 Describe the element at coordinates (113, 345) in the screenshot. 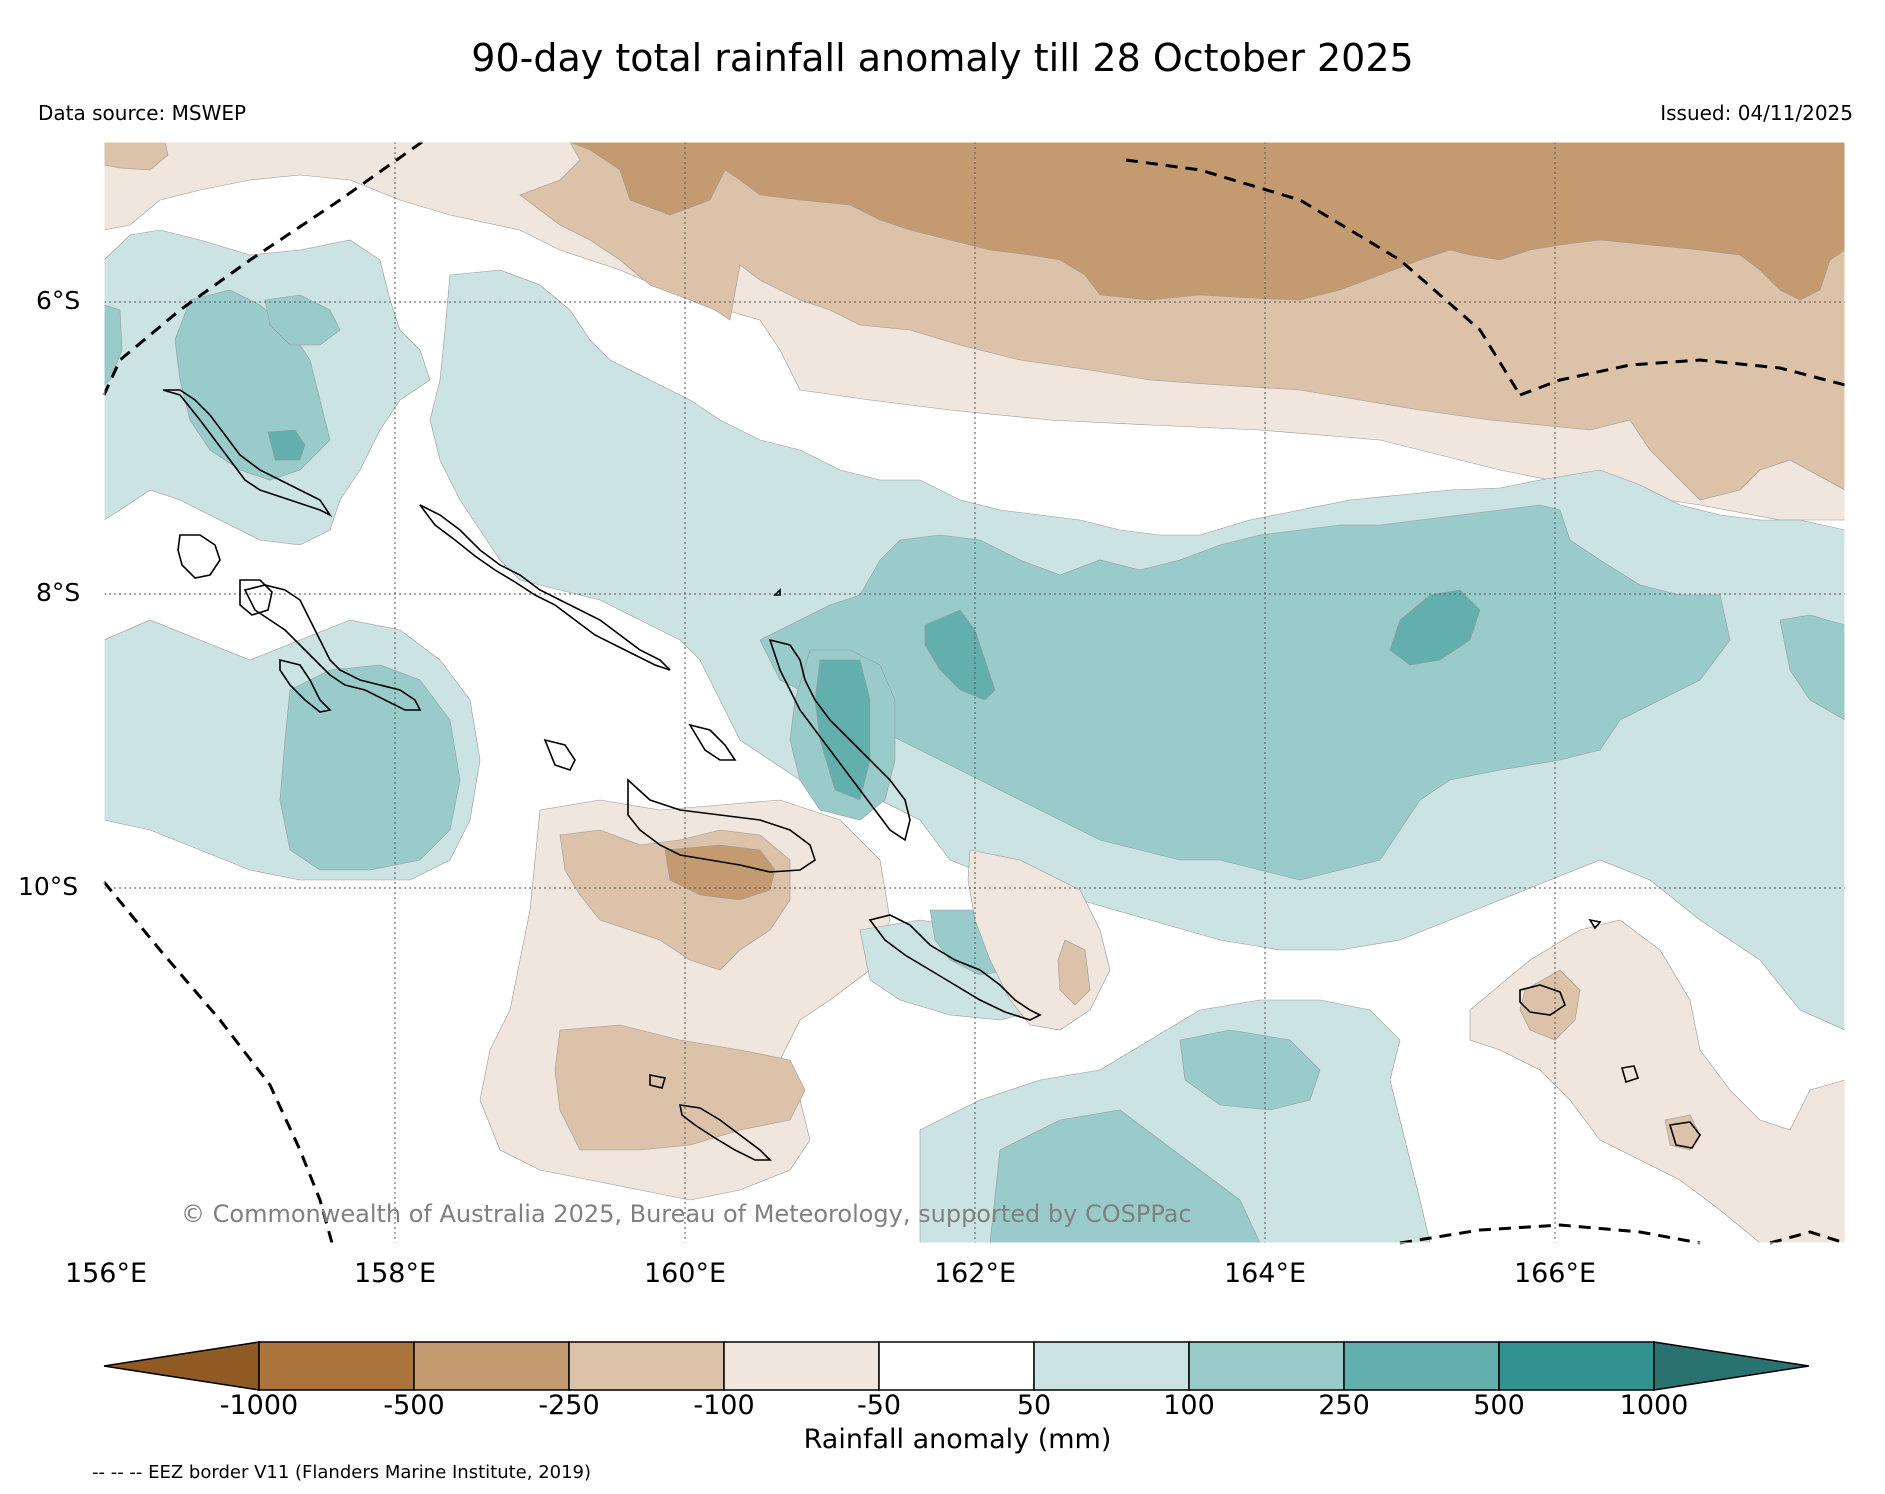

I see `anomaly-wet-west-edge` at that location.